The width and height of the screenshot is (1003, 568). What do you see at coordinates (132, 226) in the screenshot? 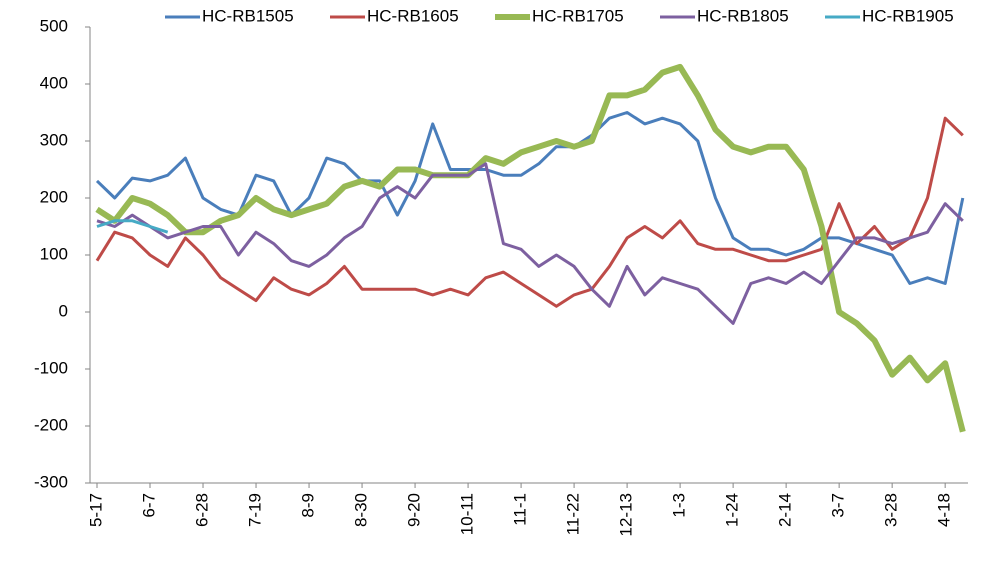
I see `series-line` at bounding box center [132, 226].